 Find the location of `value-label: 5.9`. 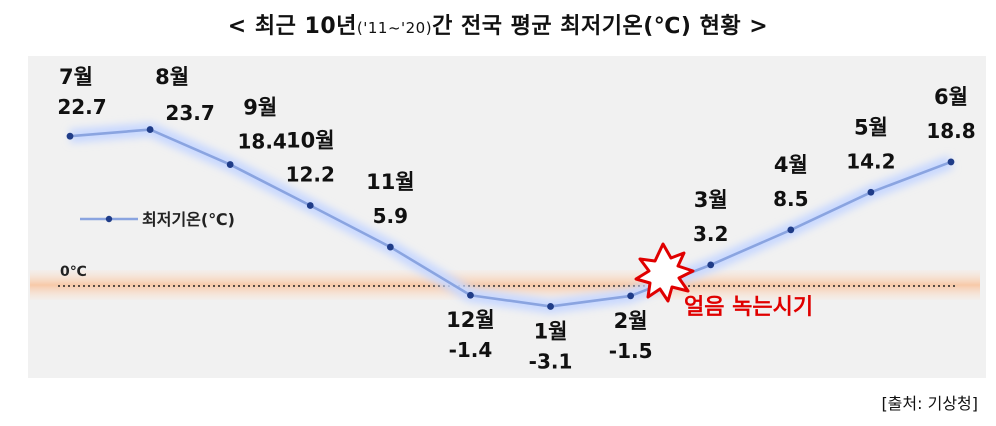

value-label: 5.9 is located at coordinates (390, 216).